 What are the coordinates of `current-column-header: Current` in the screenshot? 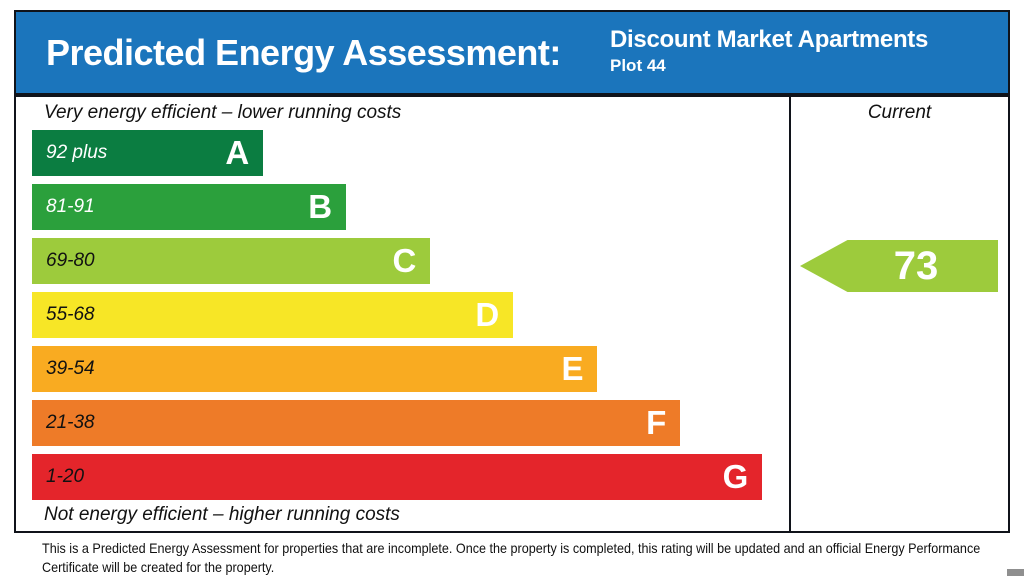 It's located at (899, 112).